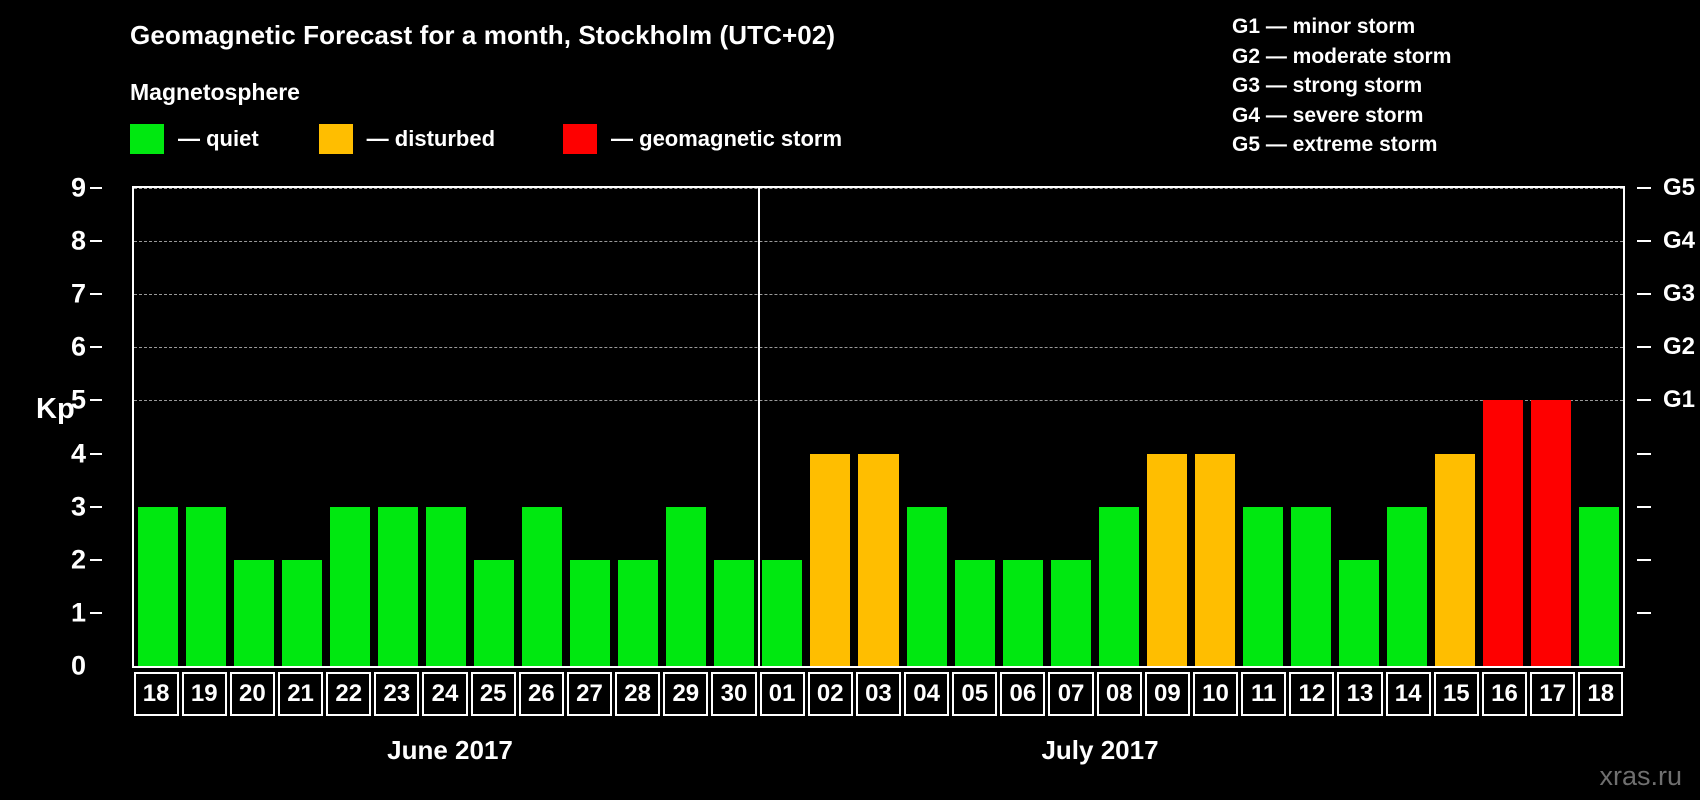 The image size is (1700, 800). I want to click on date-cell-june-19: 19, so click(204, 694).